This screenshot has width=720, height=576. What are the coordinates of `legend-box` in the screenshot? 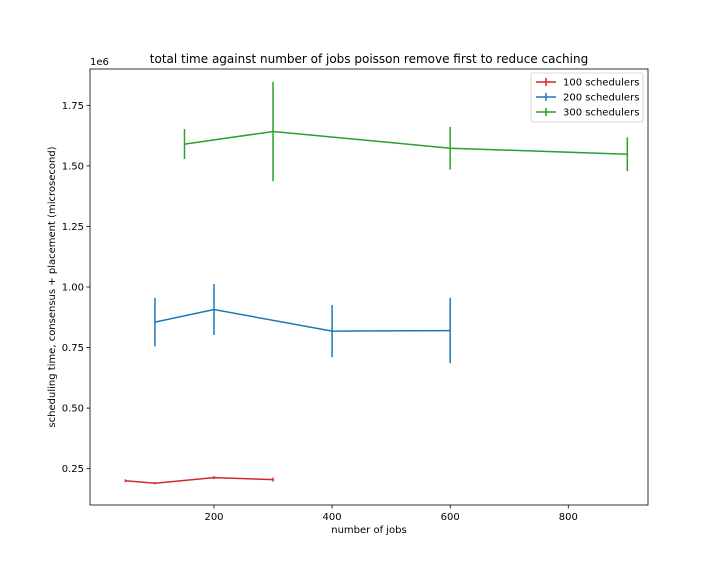 It's located at (587, 97).